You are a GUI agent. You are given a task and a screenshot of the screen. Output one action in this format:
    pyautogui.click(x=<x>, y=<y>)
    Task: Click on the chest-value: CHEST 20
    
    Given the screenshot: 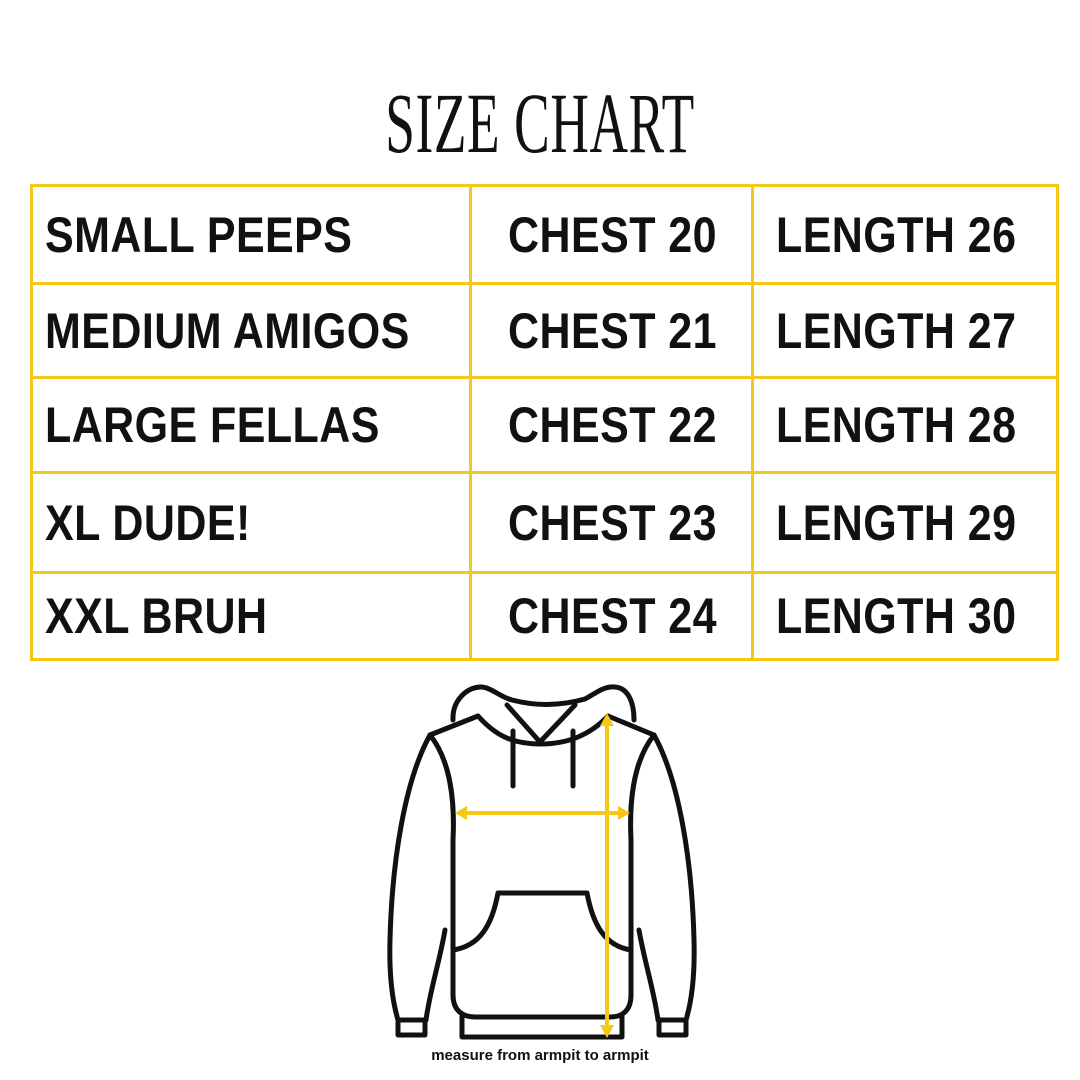 What is the action you would take?
    pyautogui.click(x=613, y=234)
    